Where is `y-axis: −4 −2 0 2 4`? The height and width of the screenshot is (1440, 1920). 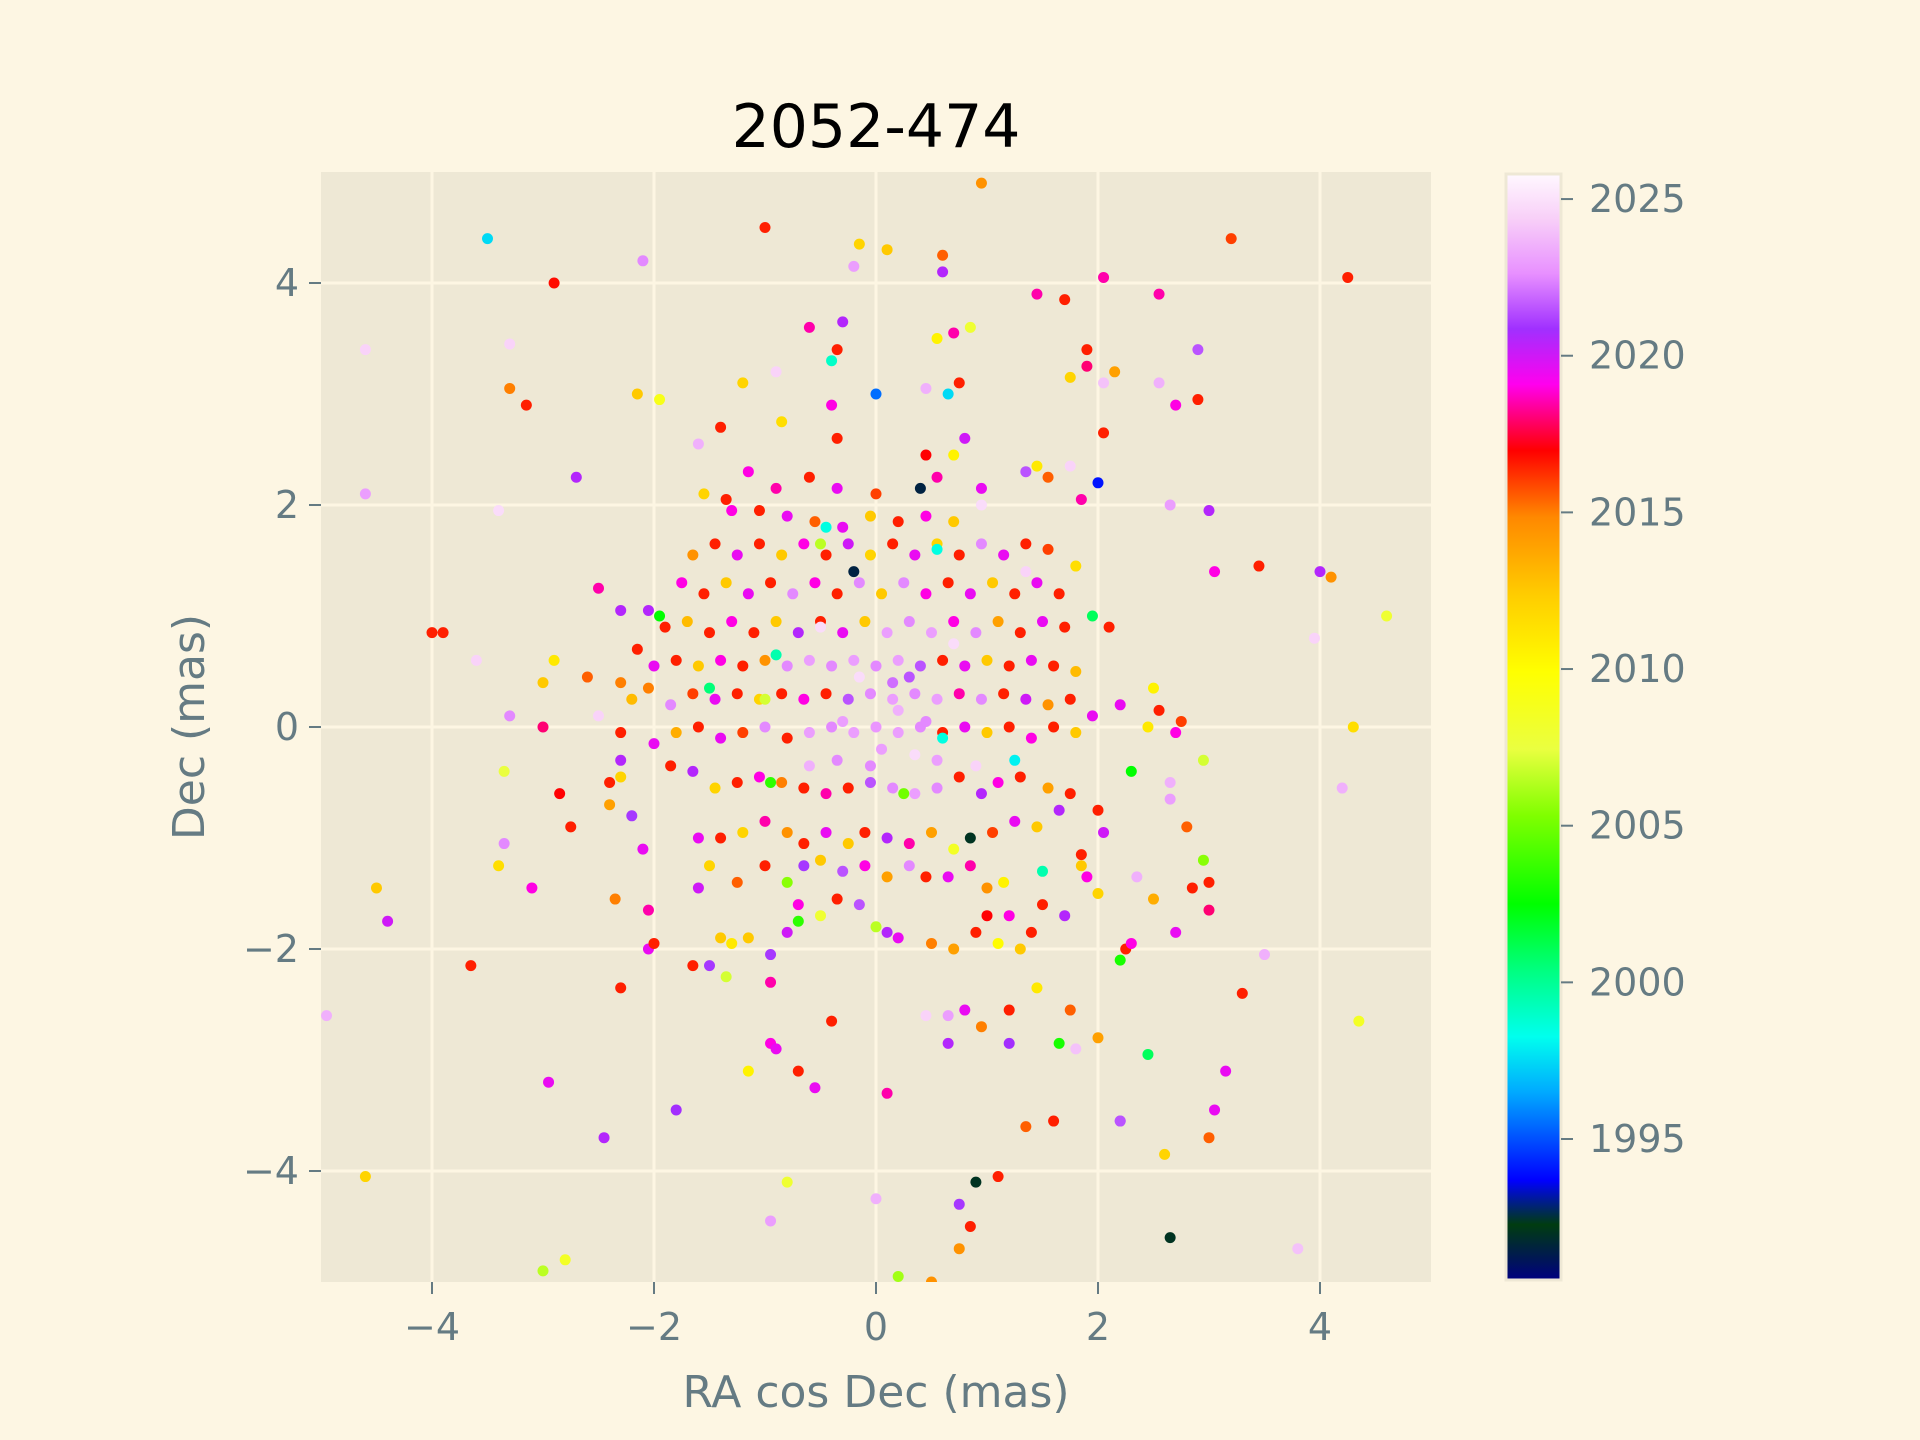 y-axis: −4 −2 0 2 4 is located at coordinates (282, 727).